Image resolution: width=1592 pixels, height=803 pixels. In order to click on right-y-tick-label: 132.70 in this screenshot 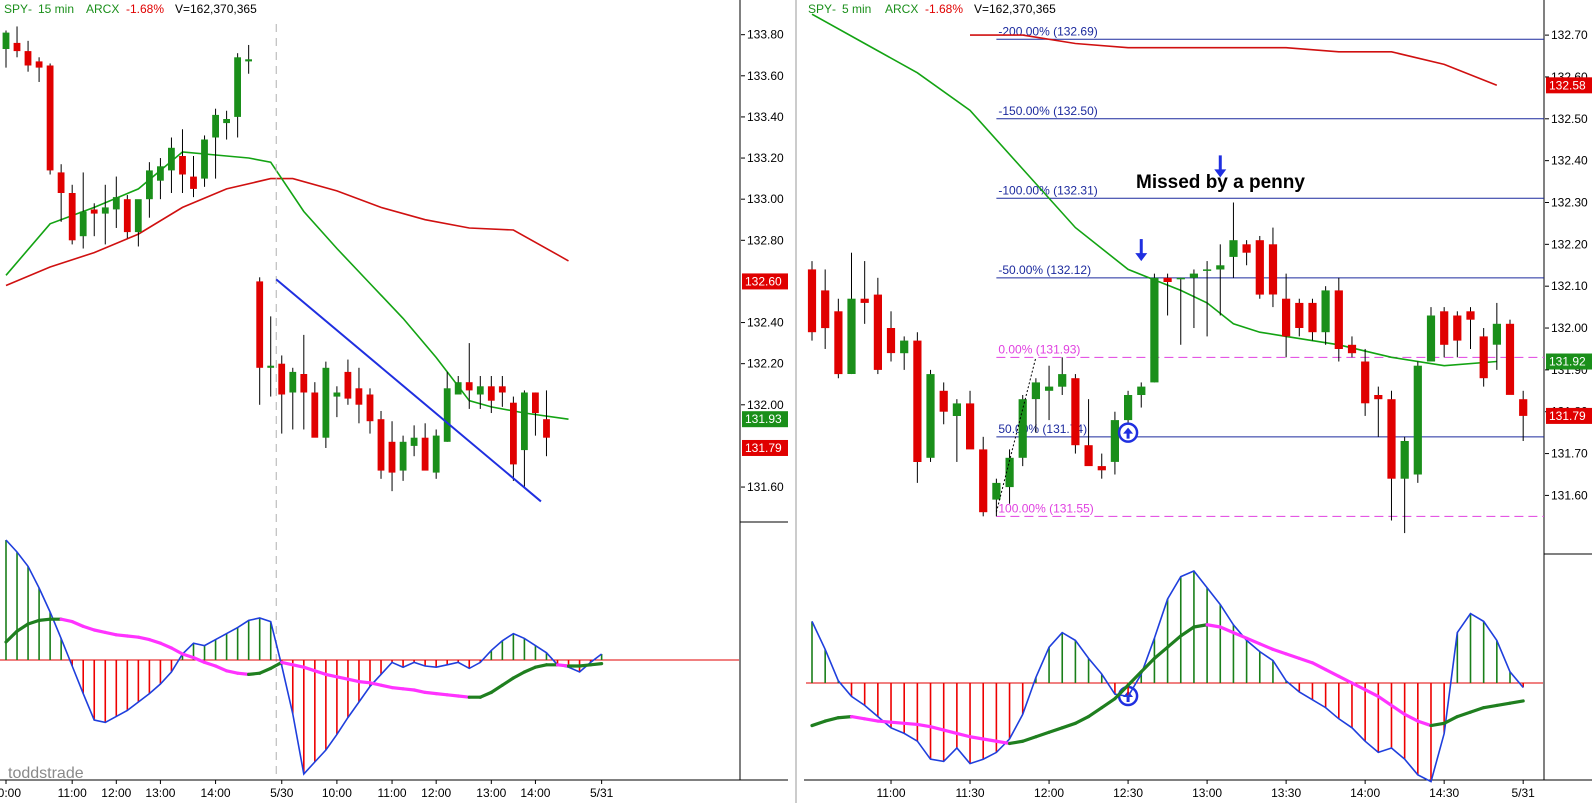, I will do `click(1569, 35)`.